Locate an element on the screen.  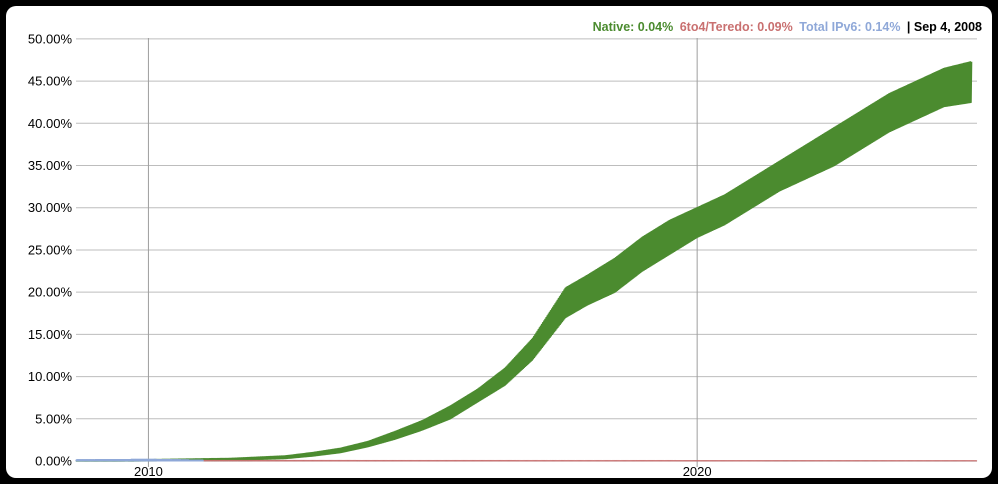
y-tick-label: 30.00% is located at coordinates (50, 207).